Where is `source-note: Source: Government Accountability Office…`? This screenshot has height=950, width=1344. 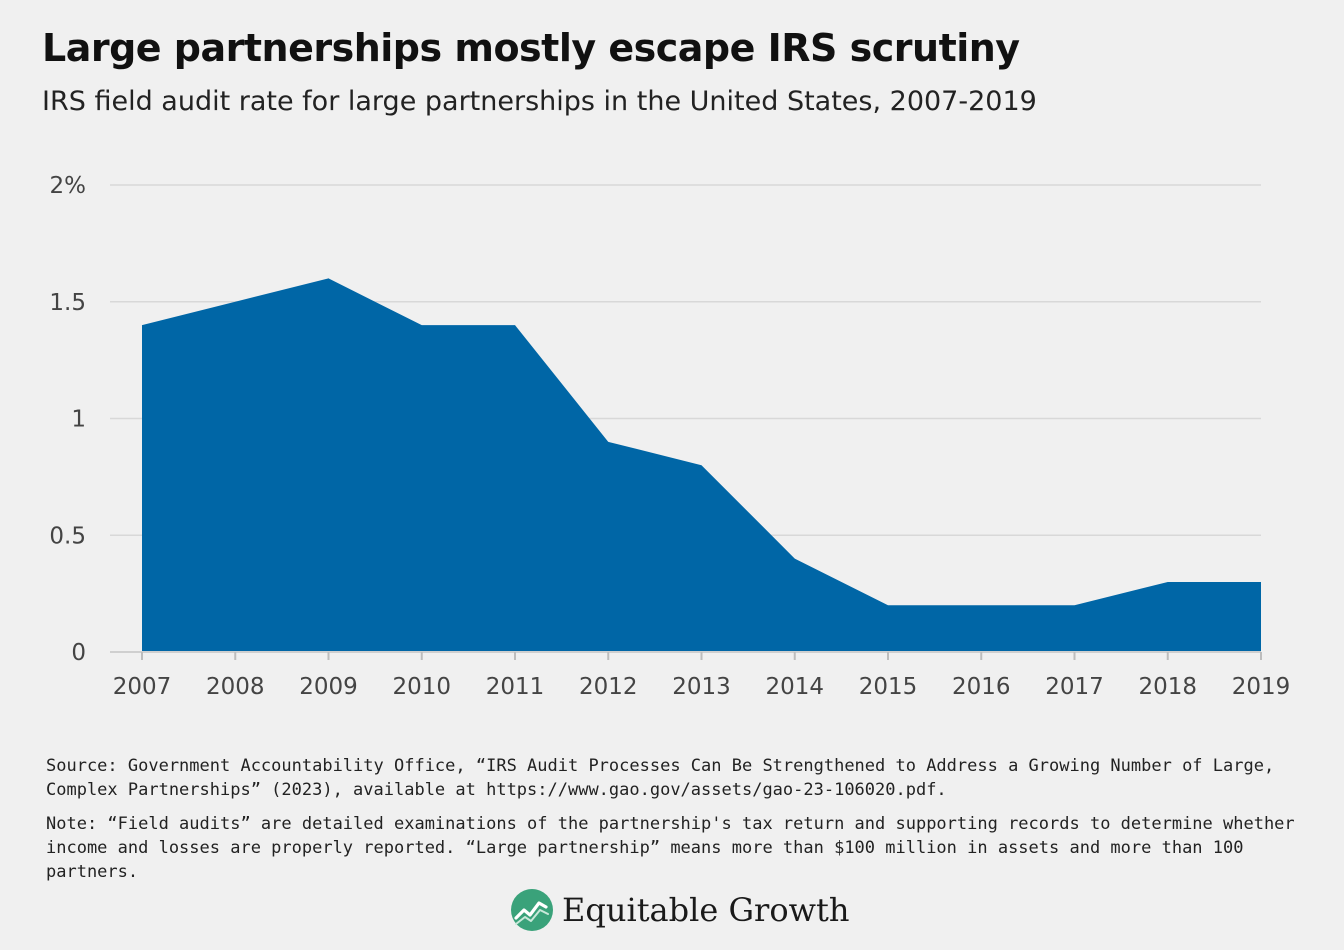
source-note: Source: Government Accountability Office… is located at coordinates (660, 778).